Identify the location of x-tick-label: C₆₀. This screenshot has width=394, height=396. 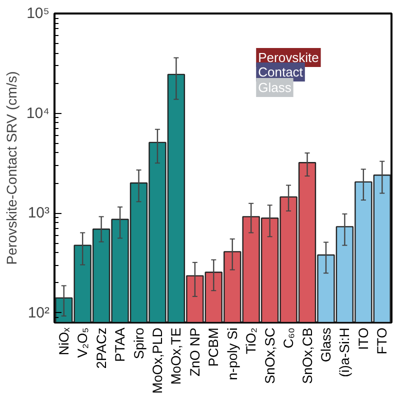
(288, 338).